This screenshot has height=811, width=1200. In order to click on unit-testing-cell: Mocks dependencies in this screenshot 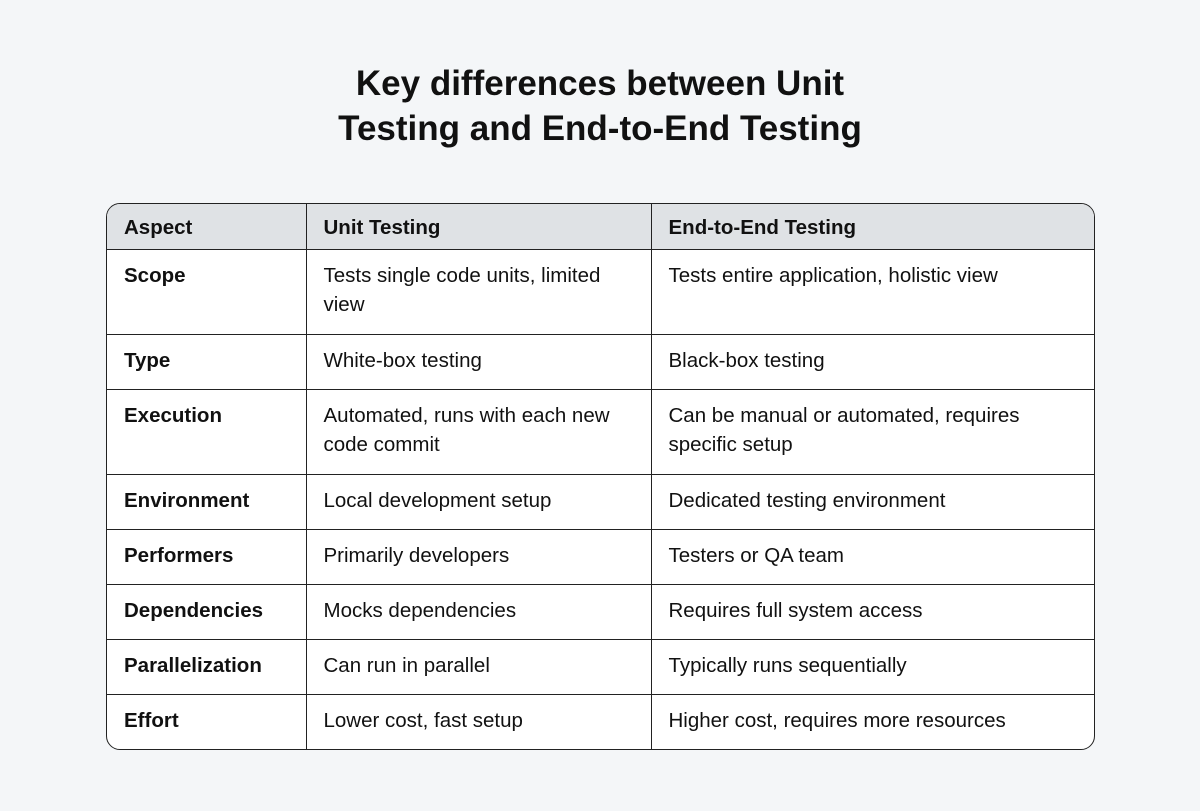, I will do `click(479, 612)`.